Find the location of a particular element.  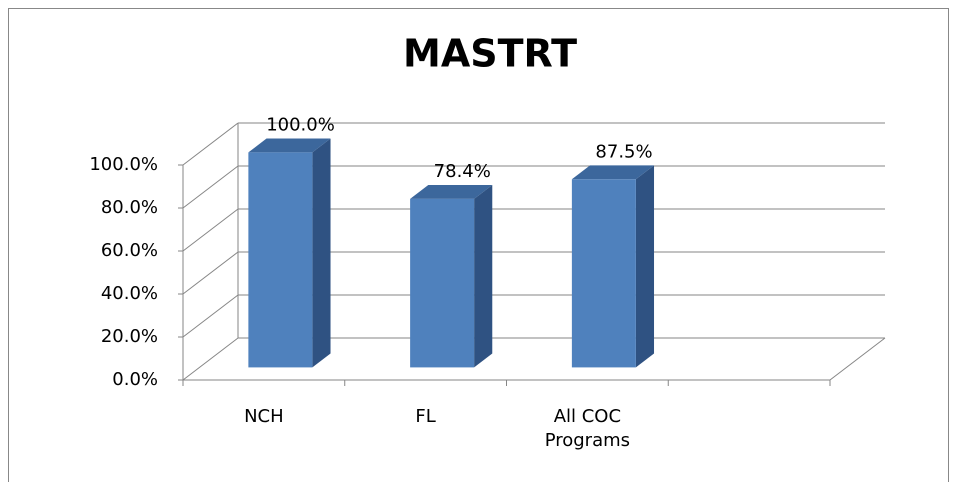

y-tick-label: 40.0% is located at coordinates (129, 293).